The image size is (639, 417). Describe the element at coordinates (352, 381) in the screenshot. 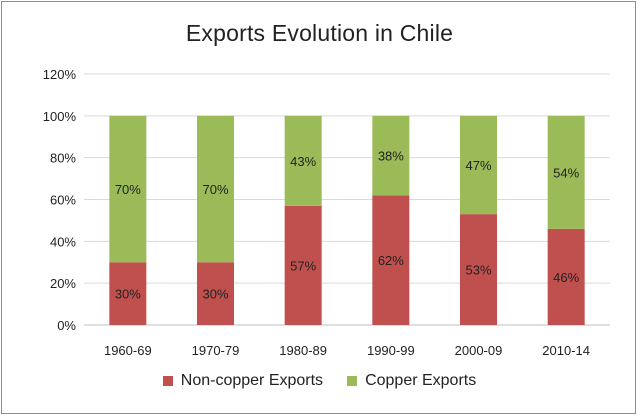

I see `legend-swatch-copper` at that location.